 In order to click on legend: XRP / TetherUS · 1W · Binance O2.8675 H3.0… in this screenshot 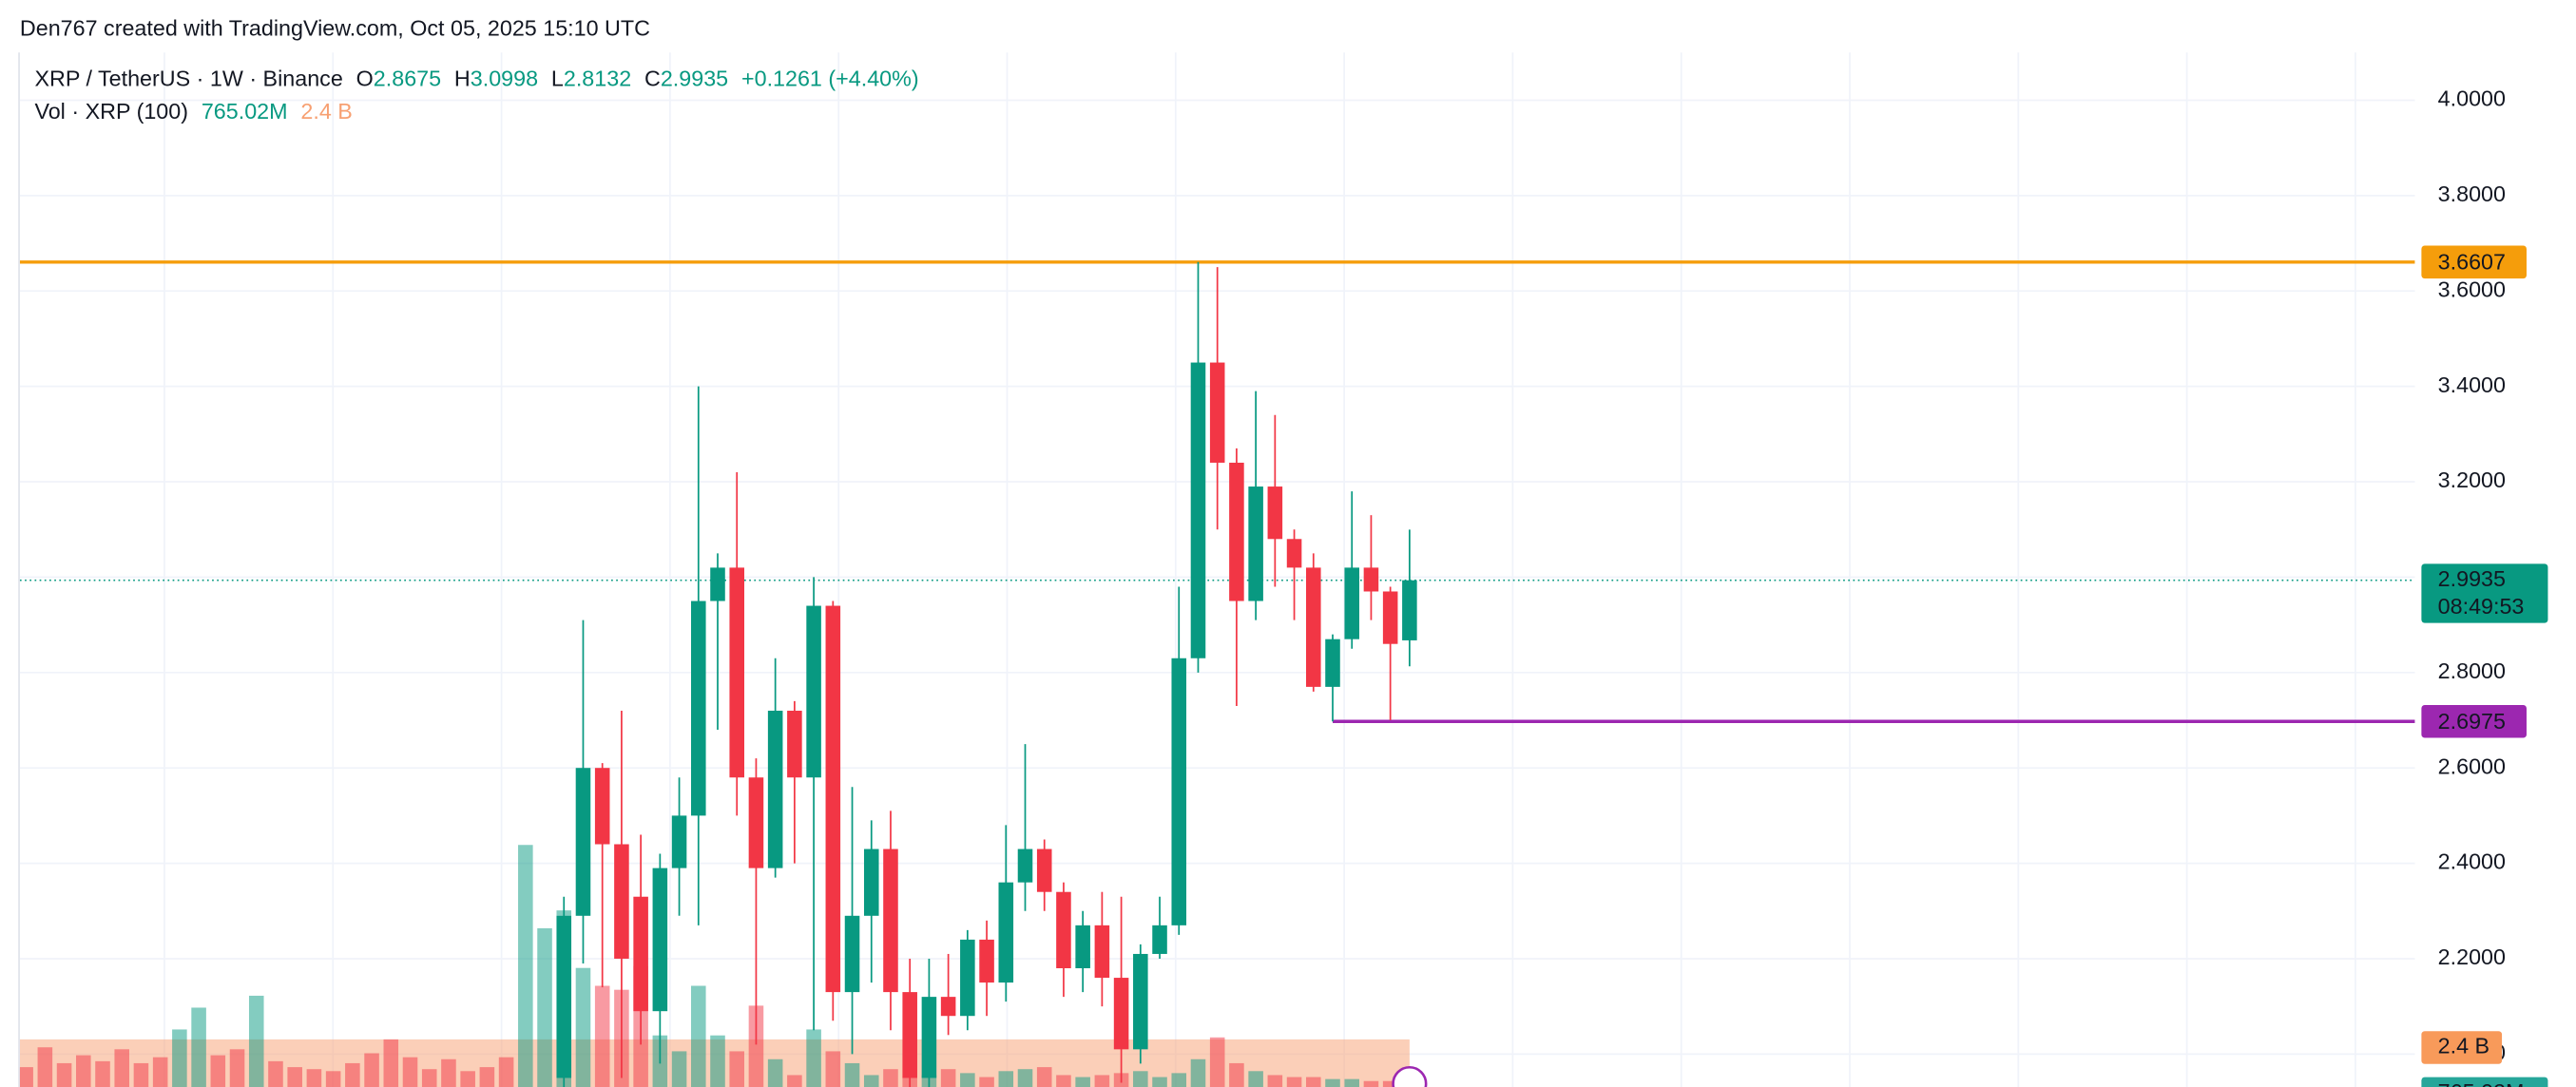, I will do `click(476, 79)`.